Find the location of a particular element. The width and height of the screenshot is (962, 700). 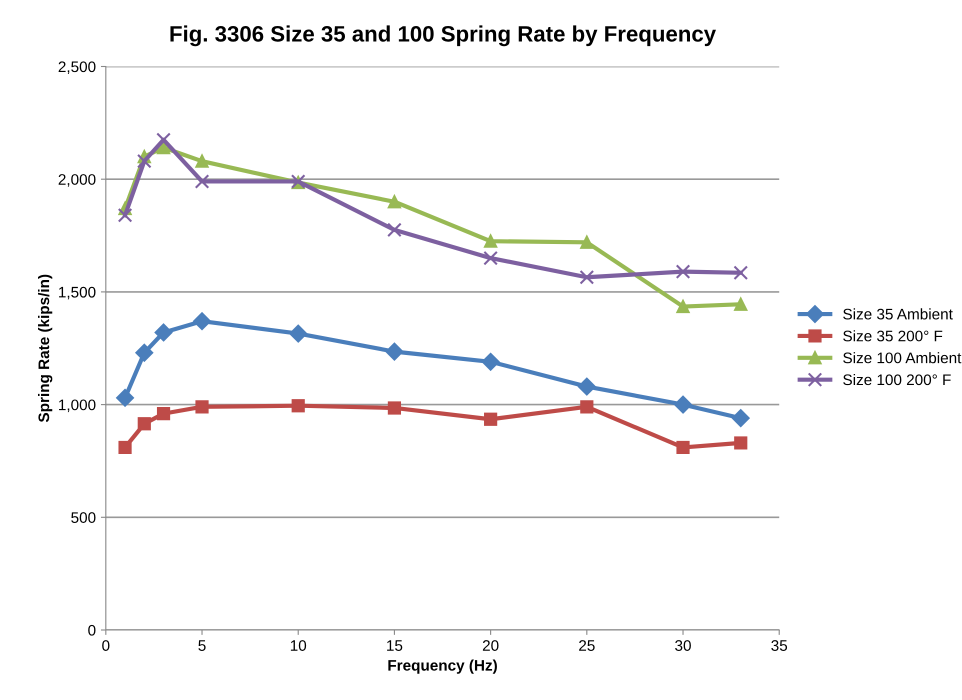

legend-label: Size 35 Ambient is located at coordinates (898, 314).